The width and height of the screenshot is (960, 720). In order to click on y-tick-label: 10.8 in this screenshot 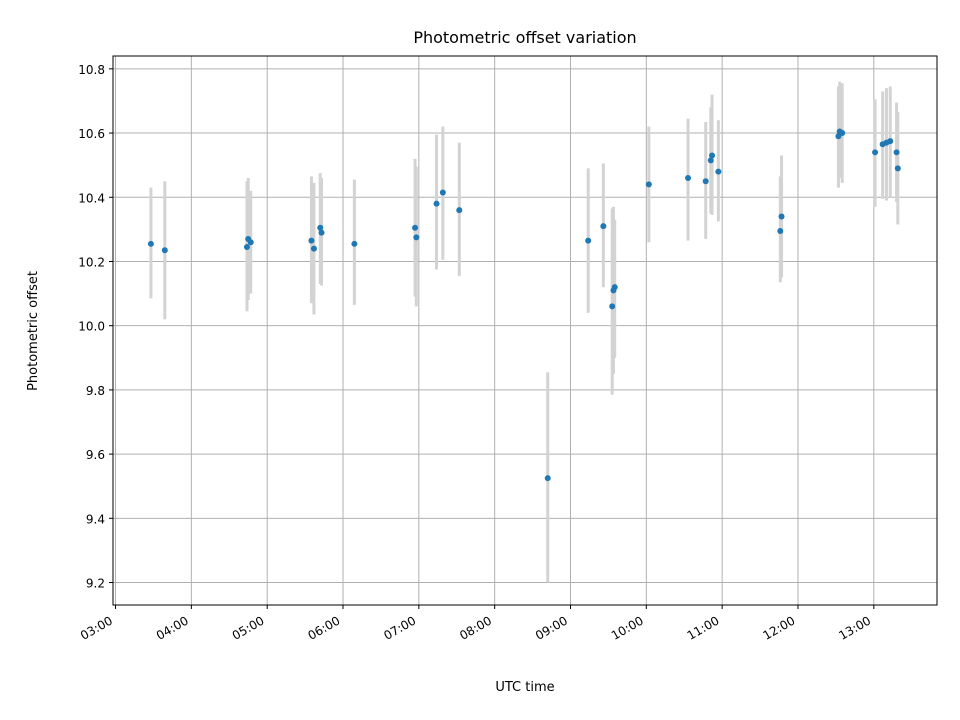, I will do `click(91, 70)`.